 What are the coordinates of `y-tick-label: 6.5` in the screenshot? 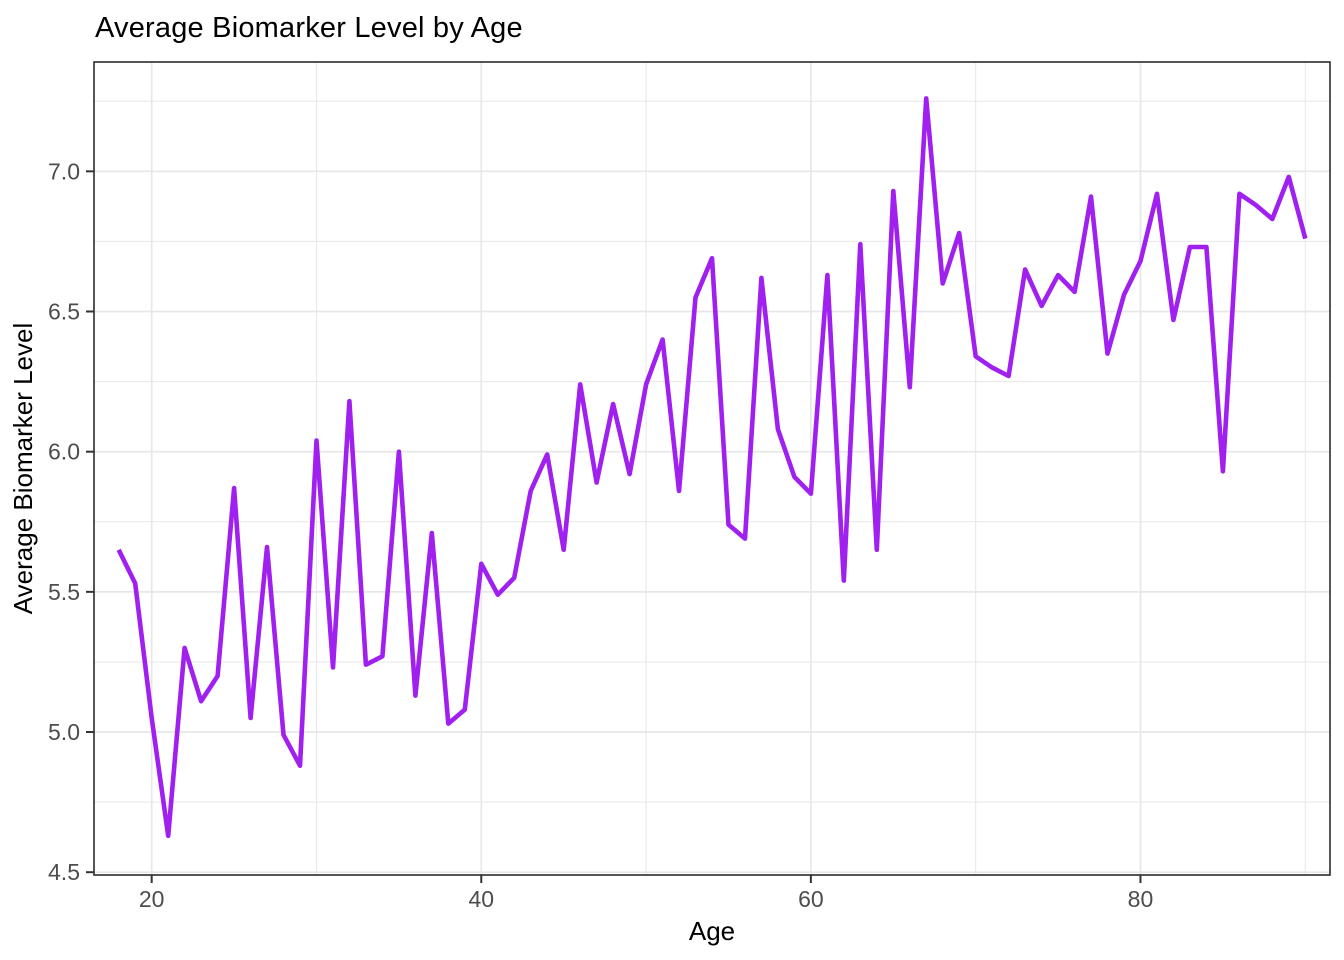 It's located at (64, 312).